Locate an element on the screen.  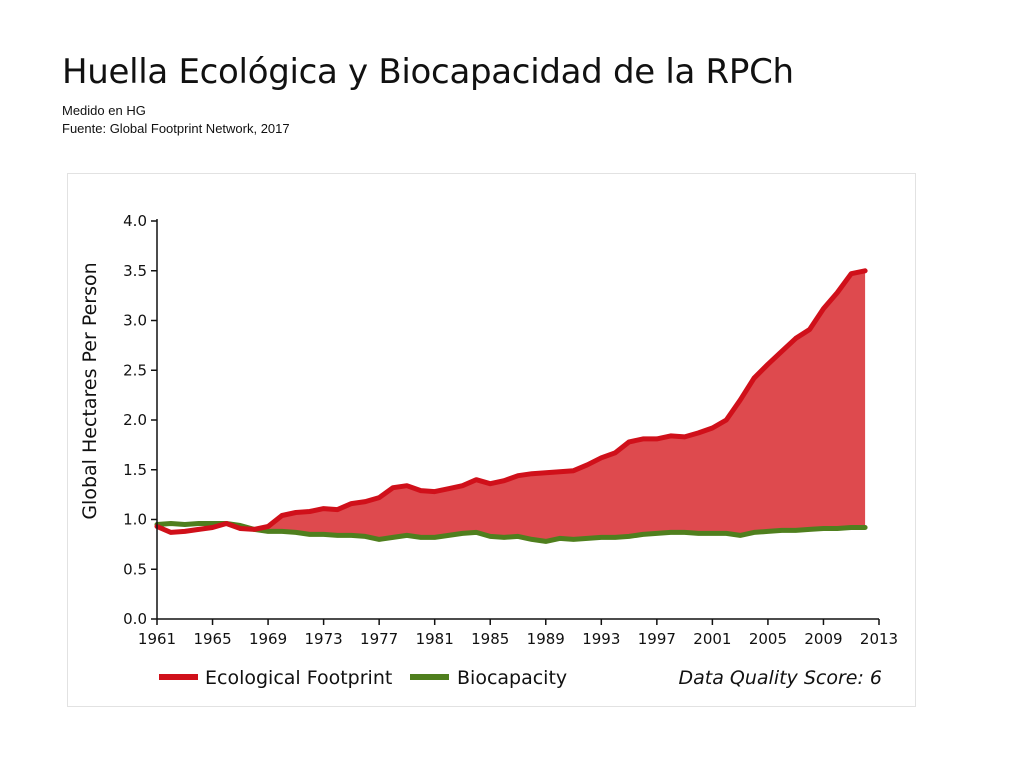
x-tick-label: 1977 is located at coordinates (379, 639).